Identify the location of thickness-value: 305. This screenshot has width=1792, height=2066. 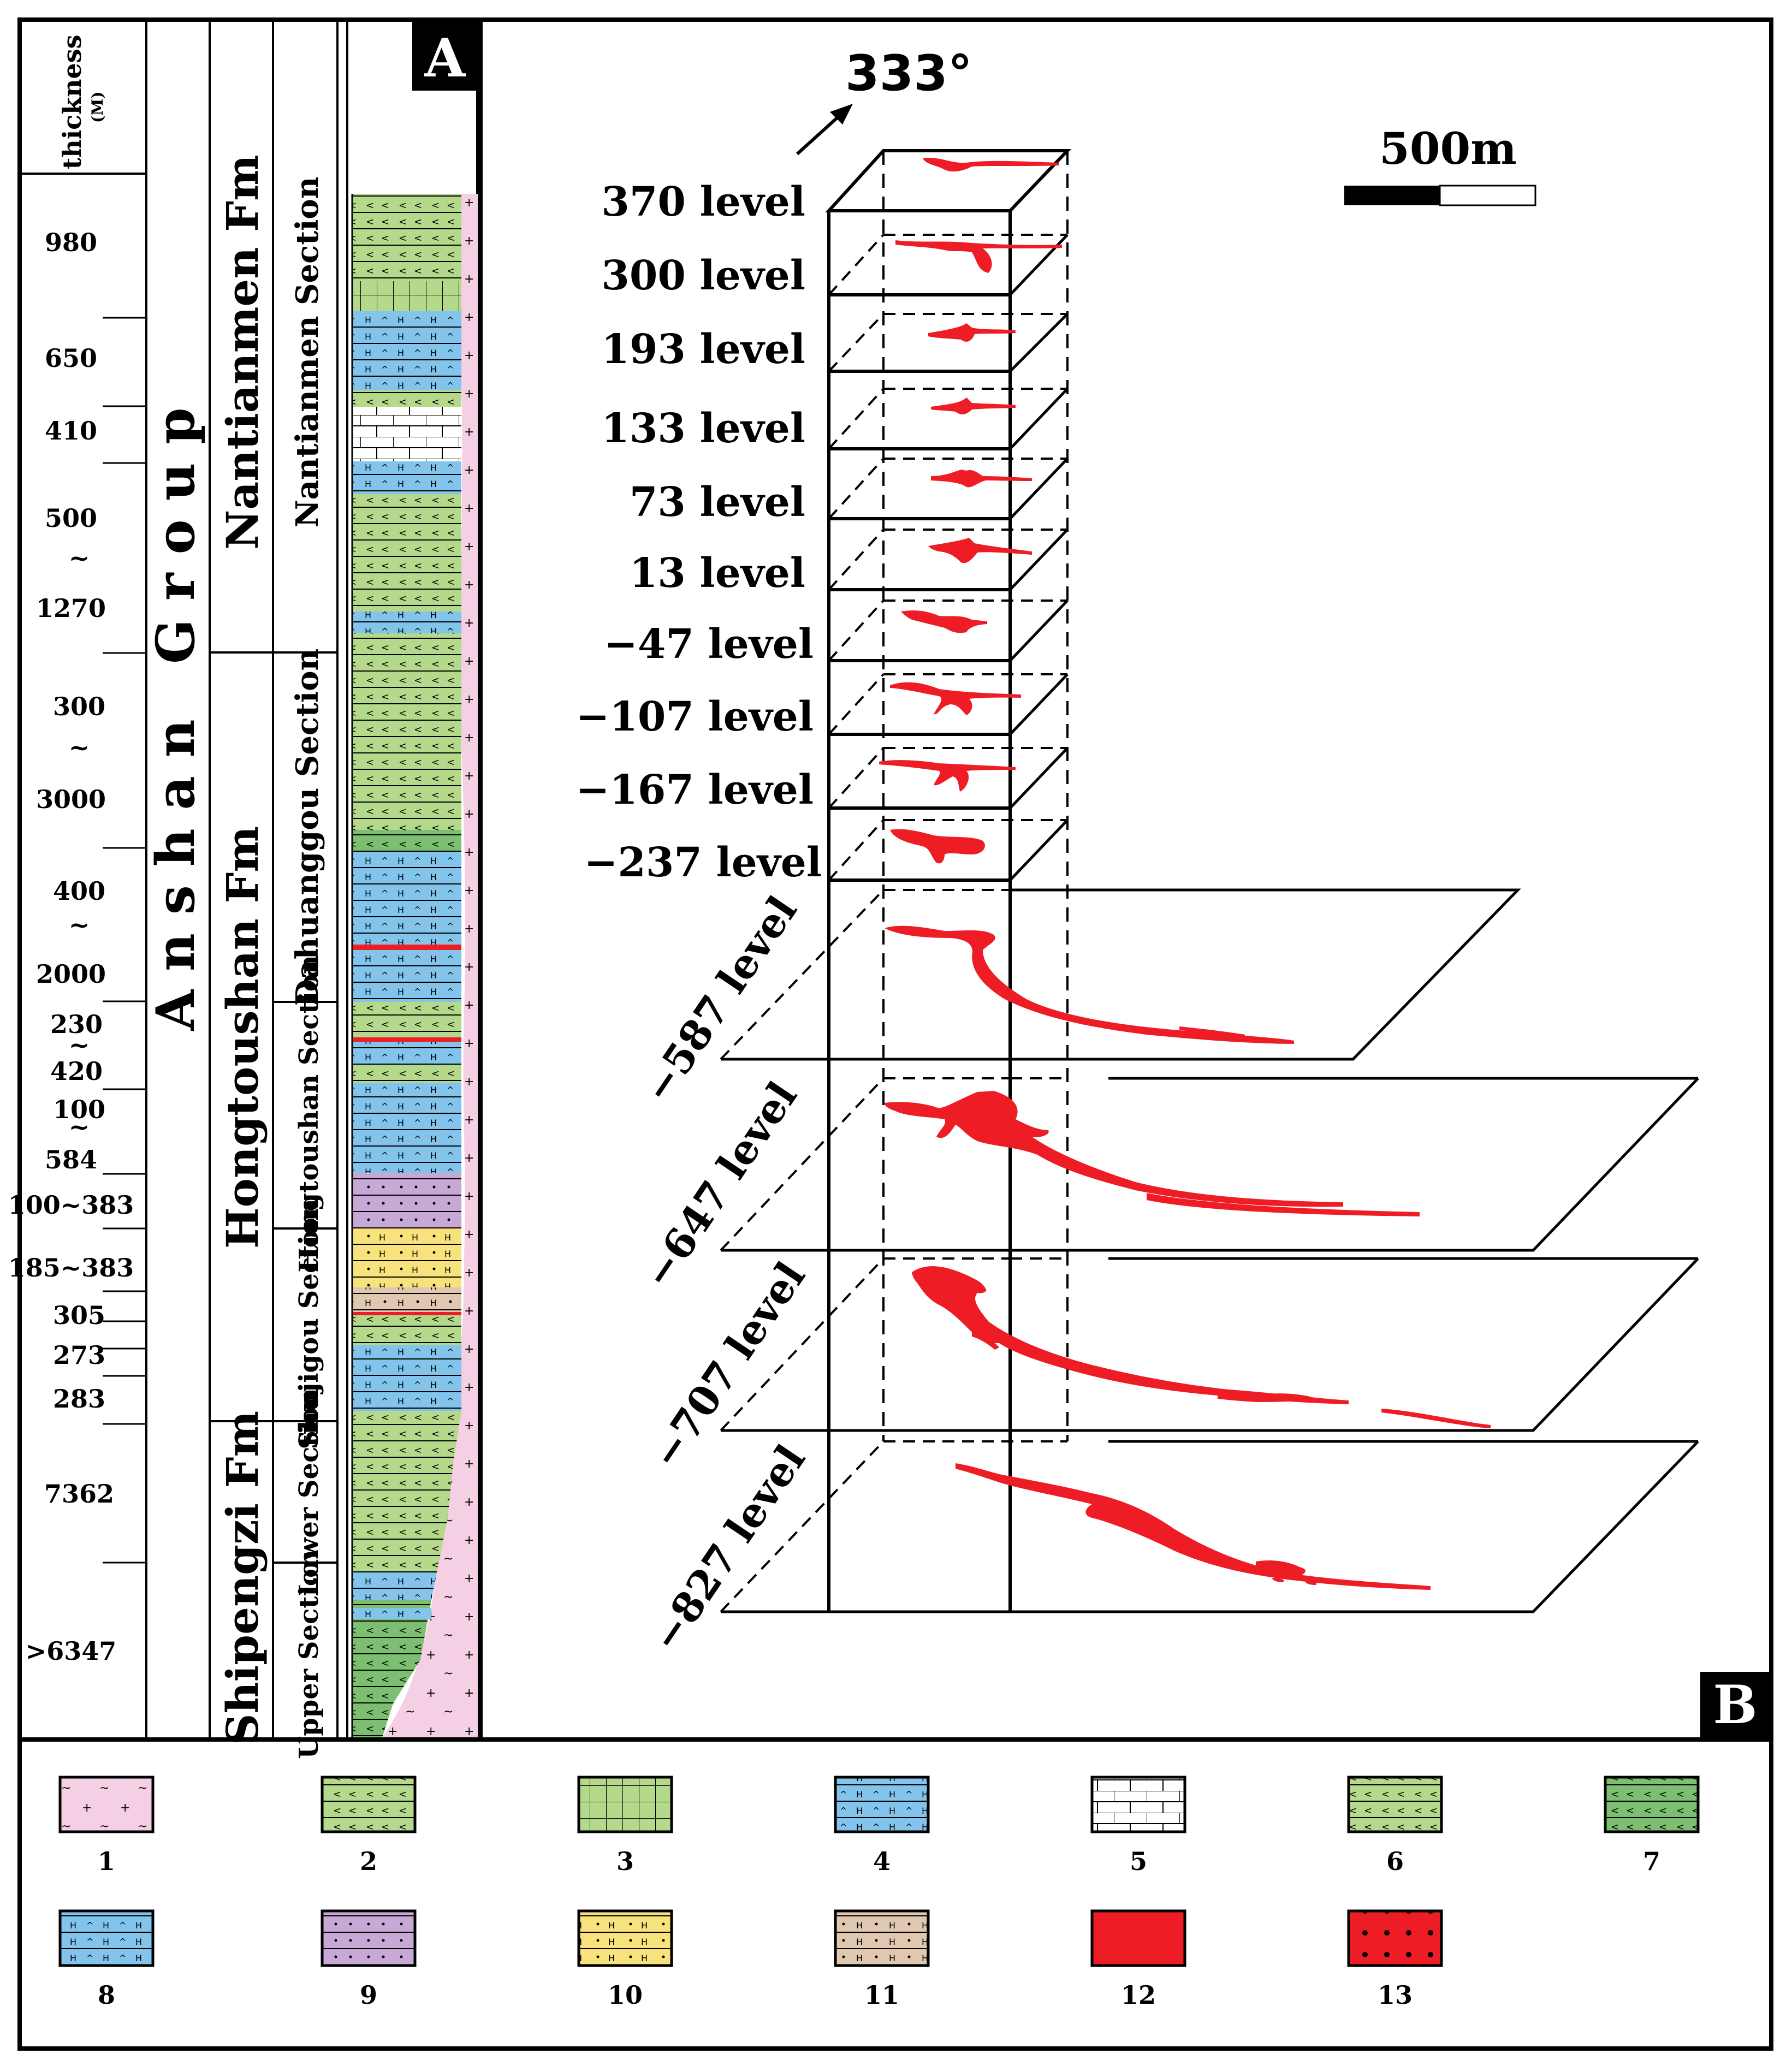
(79, 1315).